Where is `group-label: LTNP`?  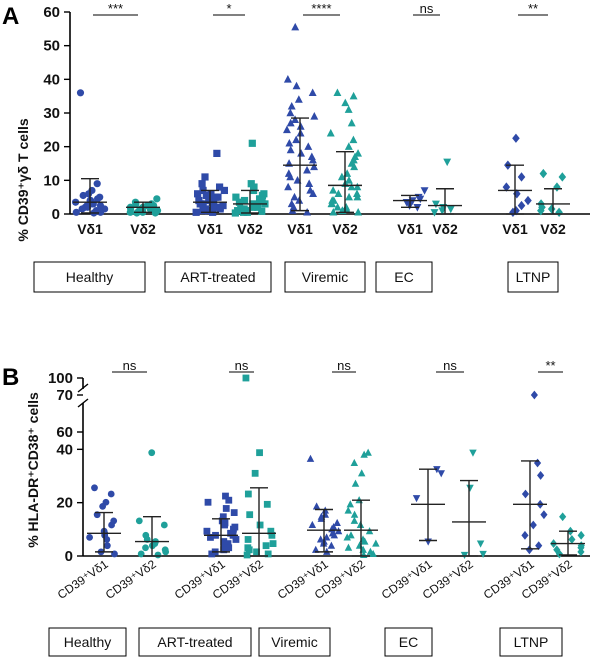
group-label: LTNP is located at coordinates (531, 642).